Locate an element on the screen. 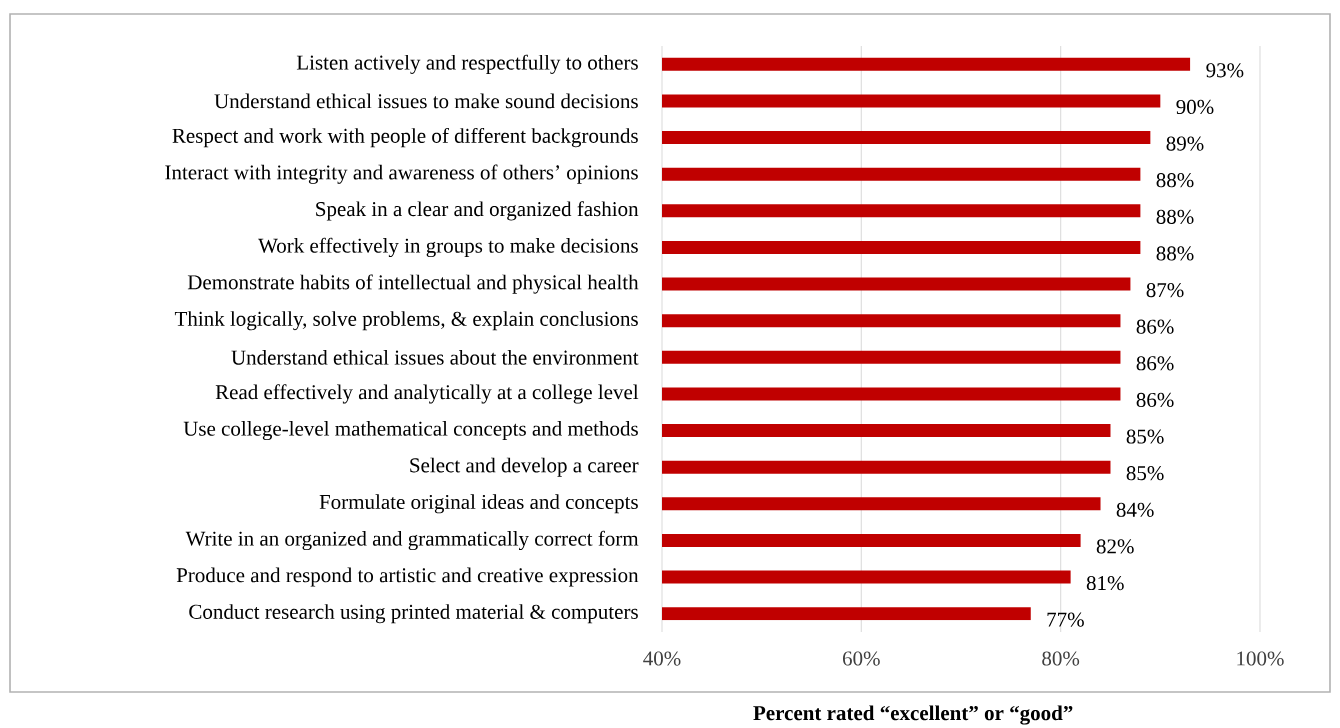  y-tick-label: Formulate original ideas and concepts is located at coordinates (478, 504).